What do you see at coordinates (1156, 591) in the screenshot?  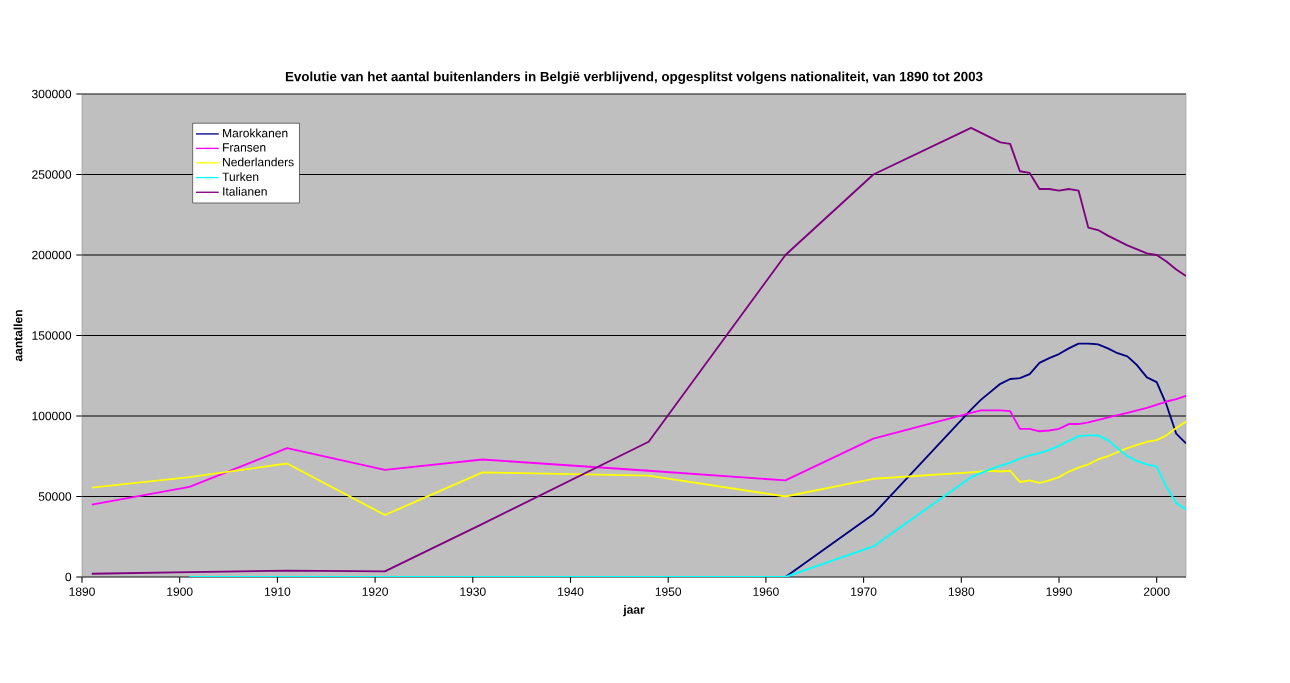 I see `x-tick-label: 2000` at bounding box center [1156, 591].